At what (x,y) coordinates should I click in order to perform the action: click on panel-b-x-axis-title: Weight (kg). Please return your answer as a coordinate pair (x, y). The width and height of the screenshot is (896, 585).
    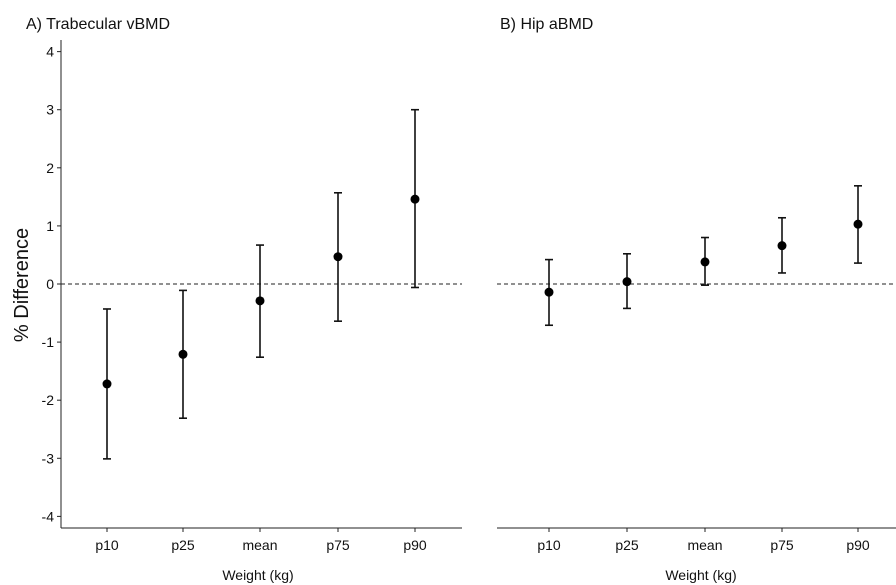
    Looking at the image, I should click on (700, 575).